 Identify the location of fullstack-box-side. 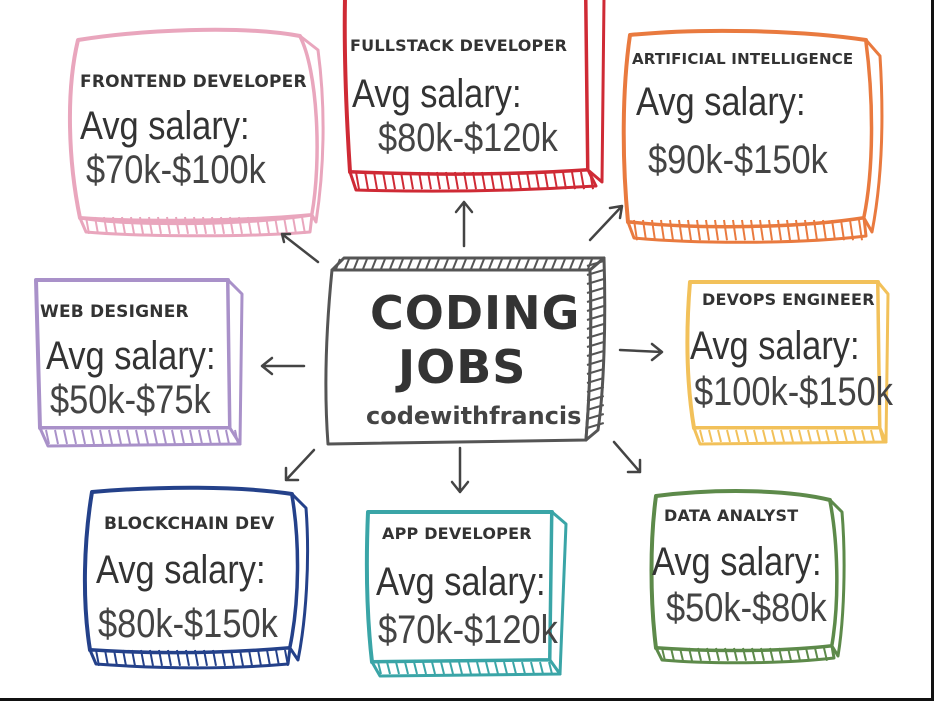
(595, 92).